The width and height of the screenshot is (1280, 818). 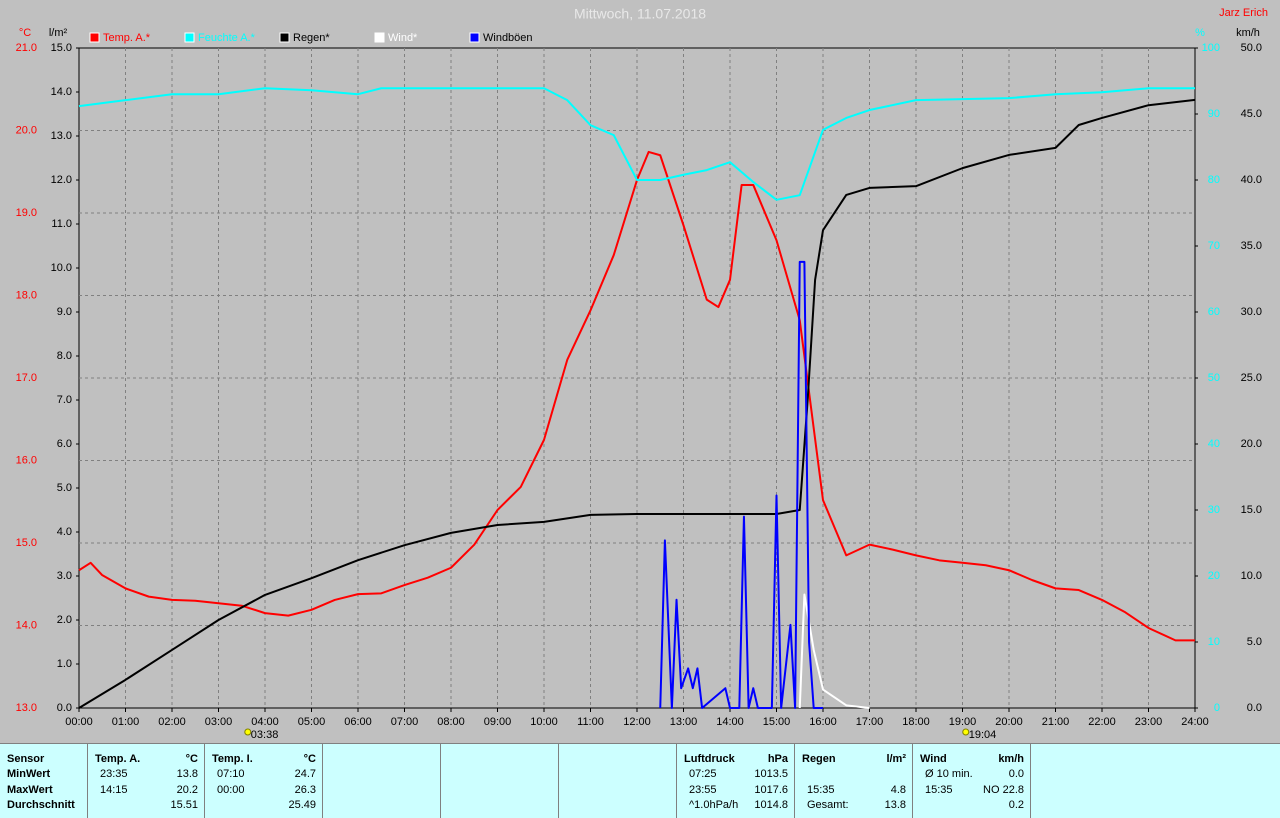 What do you see at coordinates (1214, 510) in the screenshot?
I see `y-tick-label: 30` at bounding box center [1214, 510].